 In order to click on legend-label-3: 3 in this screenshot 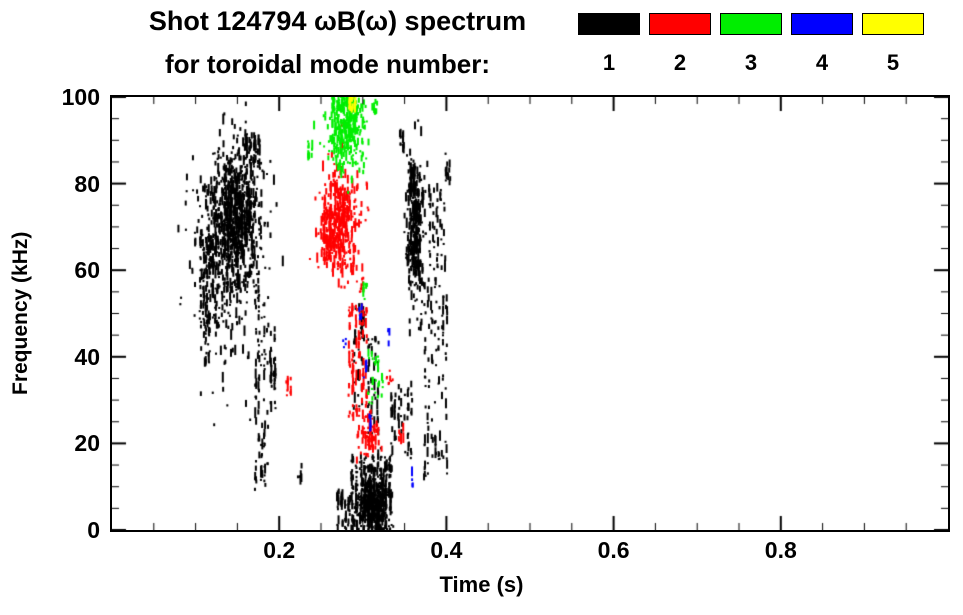, I will do `click(751, 62)`.